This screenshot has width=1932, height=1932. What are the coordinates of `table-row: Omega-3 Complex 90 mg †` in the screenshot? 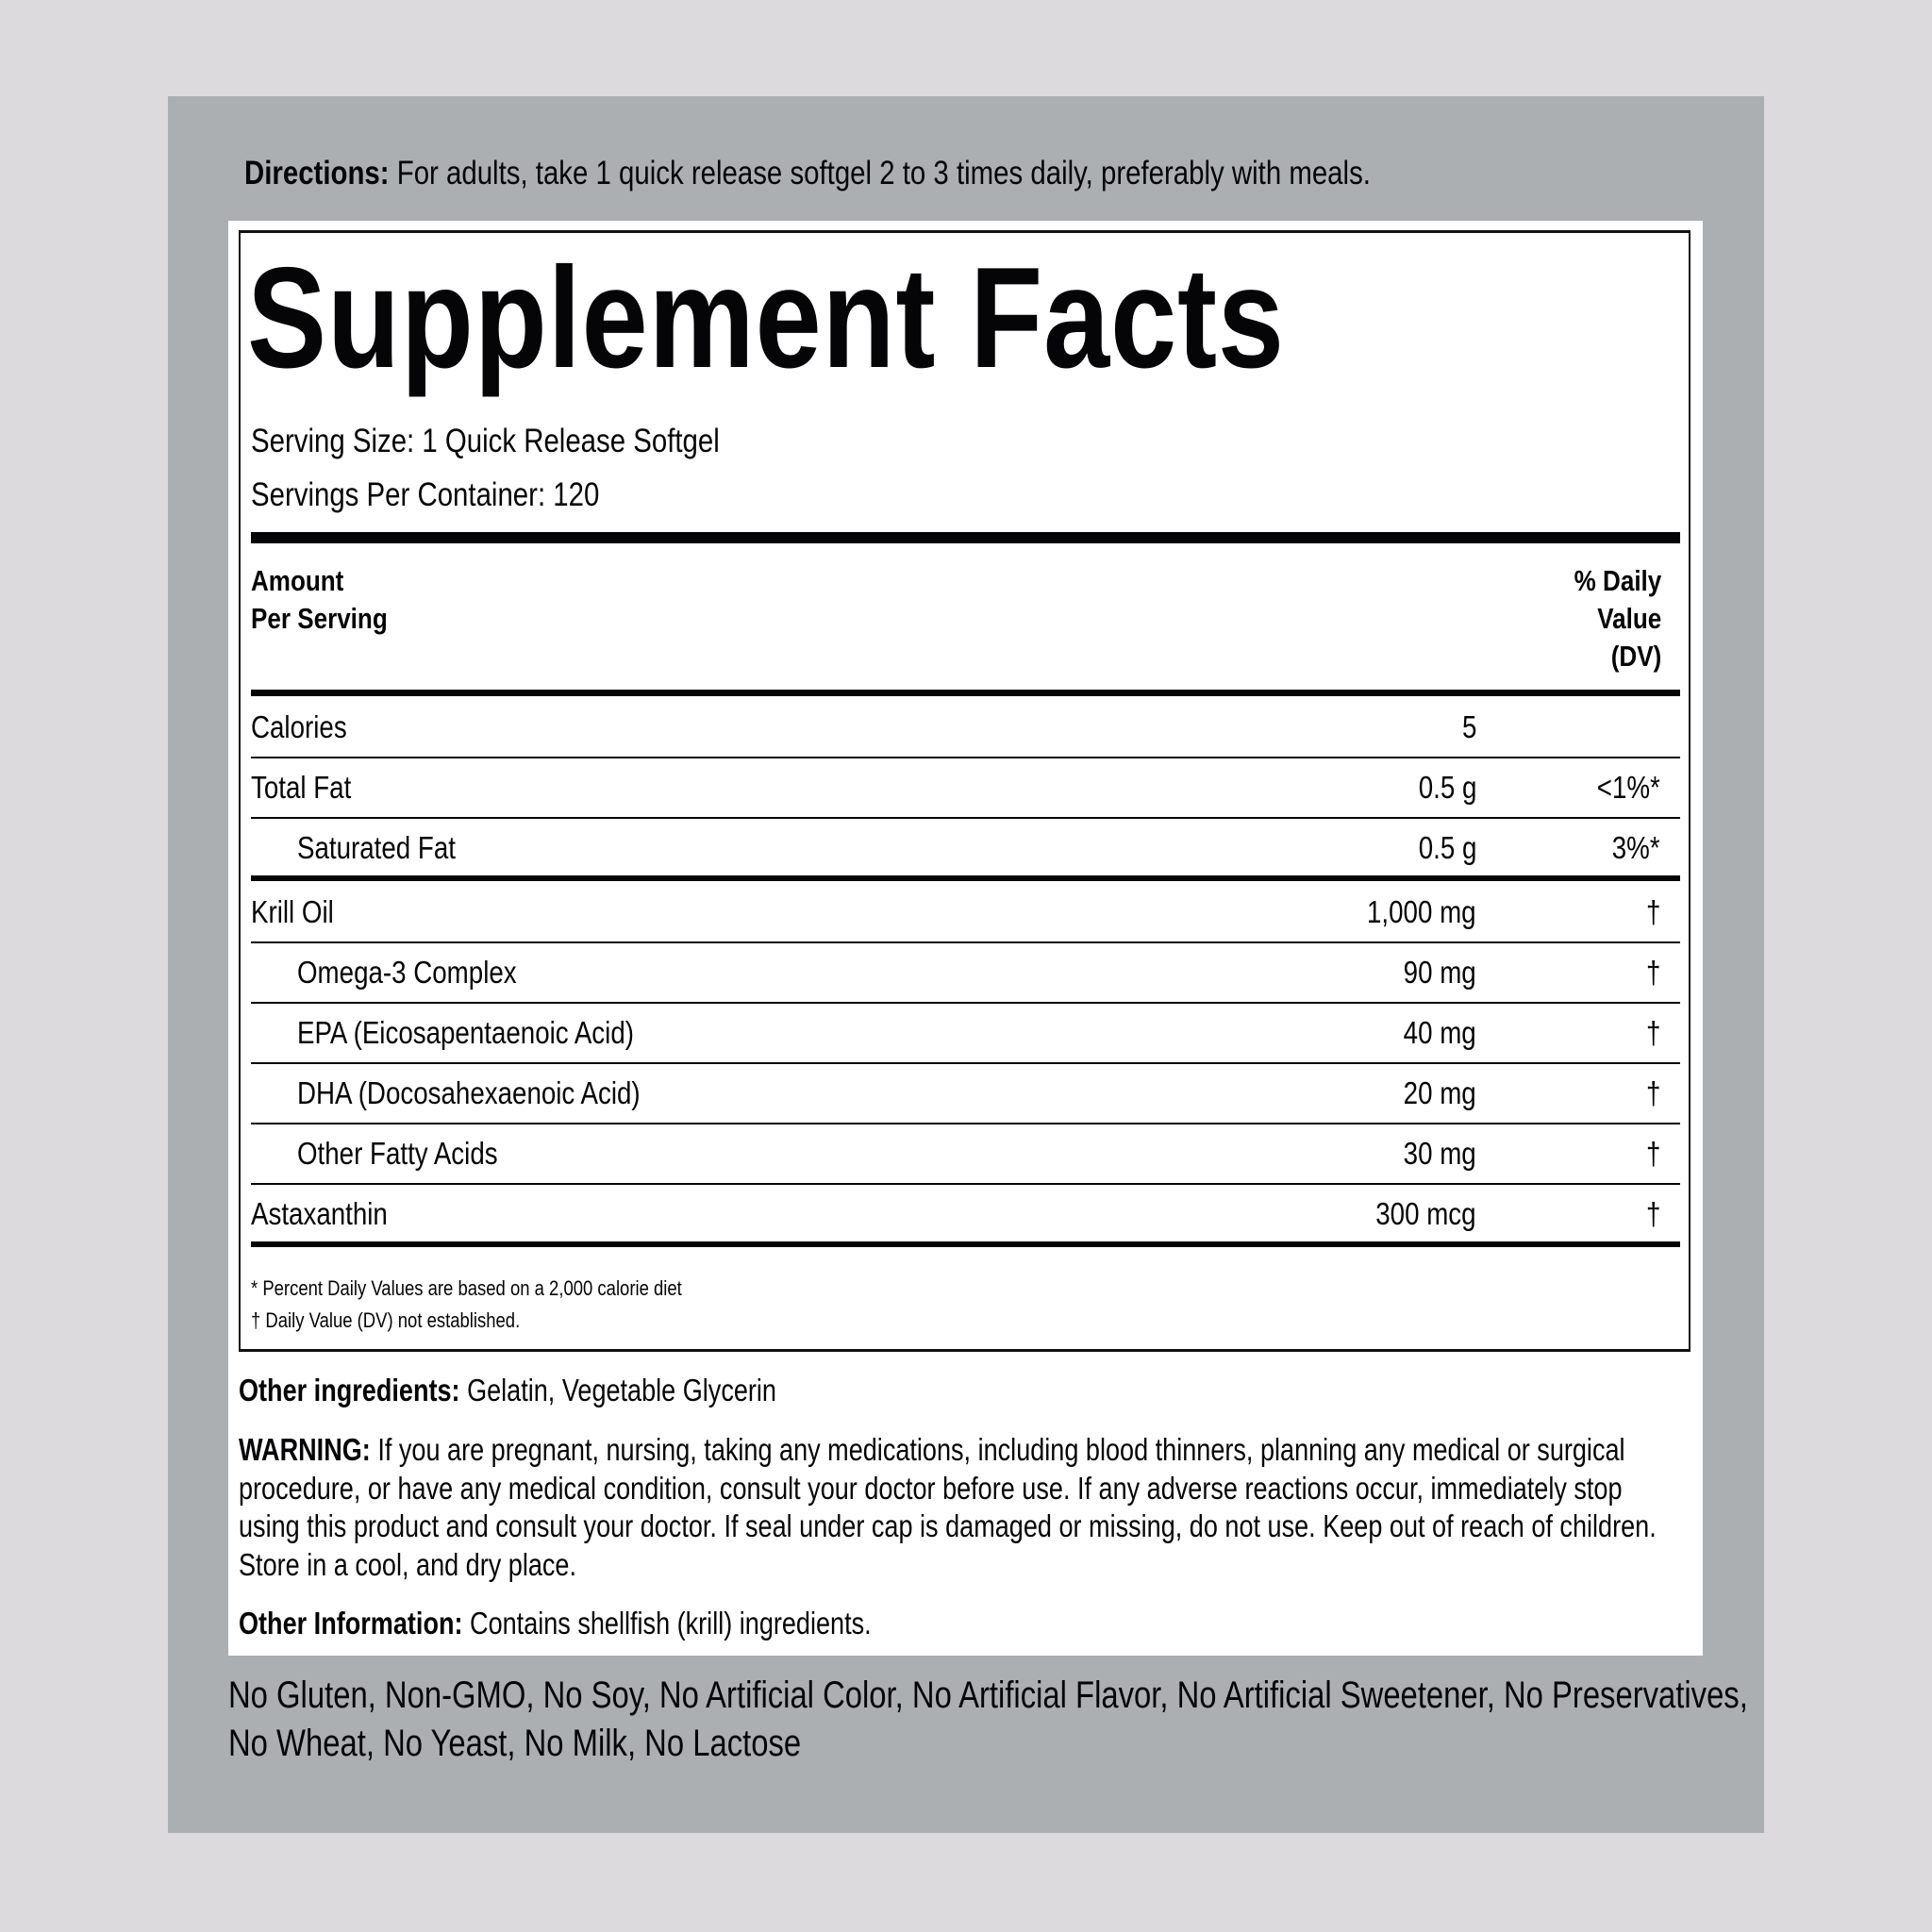 It's located at (965, 971).